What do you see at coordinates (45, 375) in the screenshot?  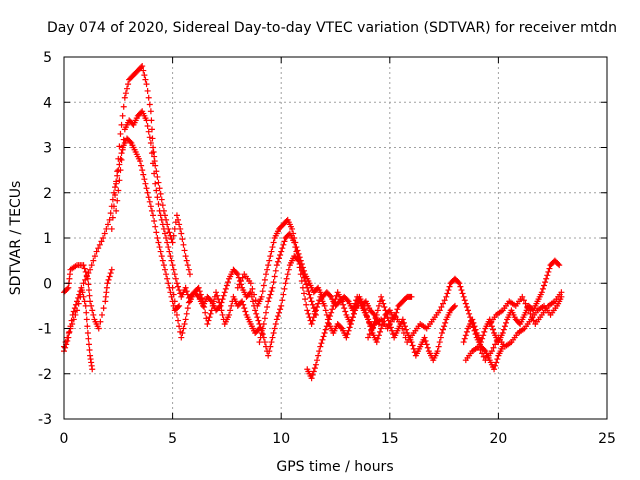 I see `y-tick-label: -2` at bounding box center [45, 375].